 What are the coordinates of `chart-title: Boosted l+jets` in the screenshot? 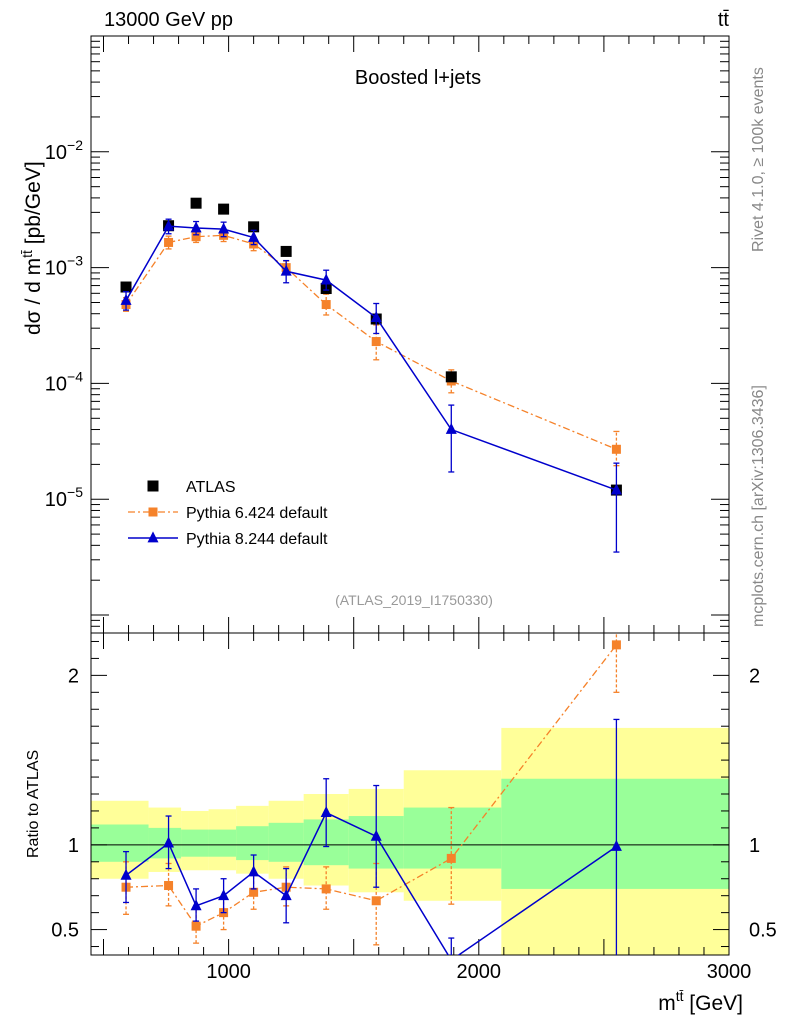 It's located at (418, 78).